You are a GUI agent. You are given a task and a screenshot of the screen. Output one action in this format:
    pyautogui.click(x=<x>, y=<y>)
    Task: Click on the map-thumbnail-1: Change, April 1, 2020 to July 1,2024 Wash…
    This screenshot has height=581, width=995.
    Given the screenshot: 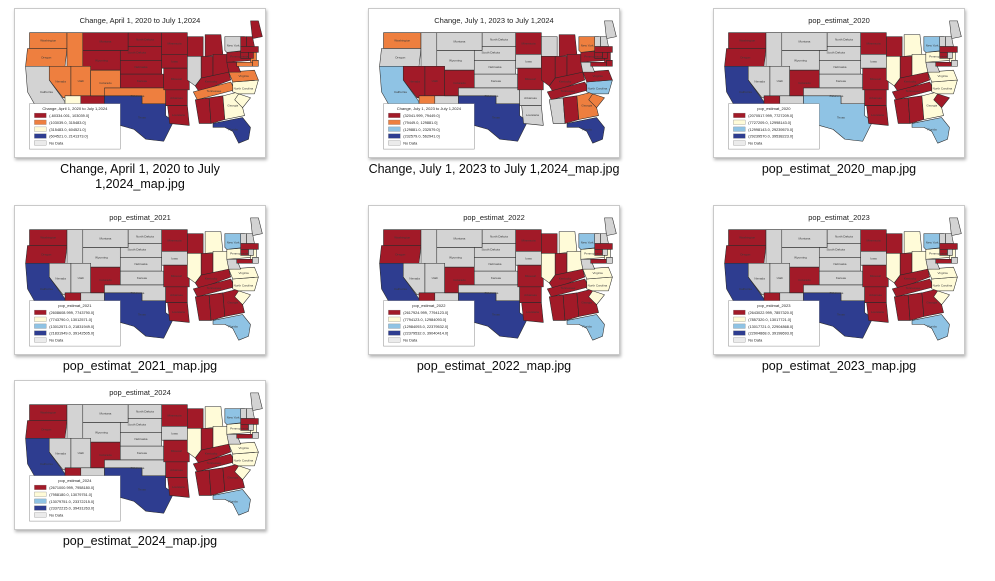 What is the action you would take?
    pyautogui.click(x=140, y=83)
    